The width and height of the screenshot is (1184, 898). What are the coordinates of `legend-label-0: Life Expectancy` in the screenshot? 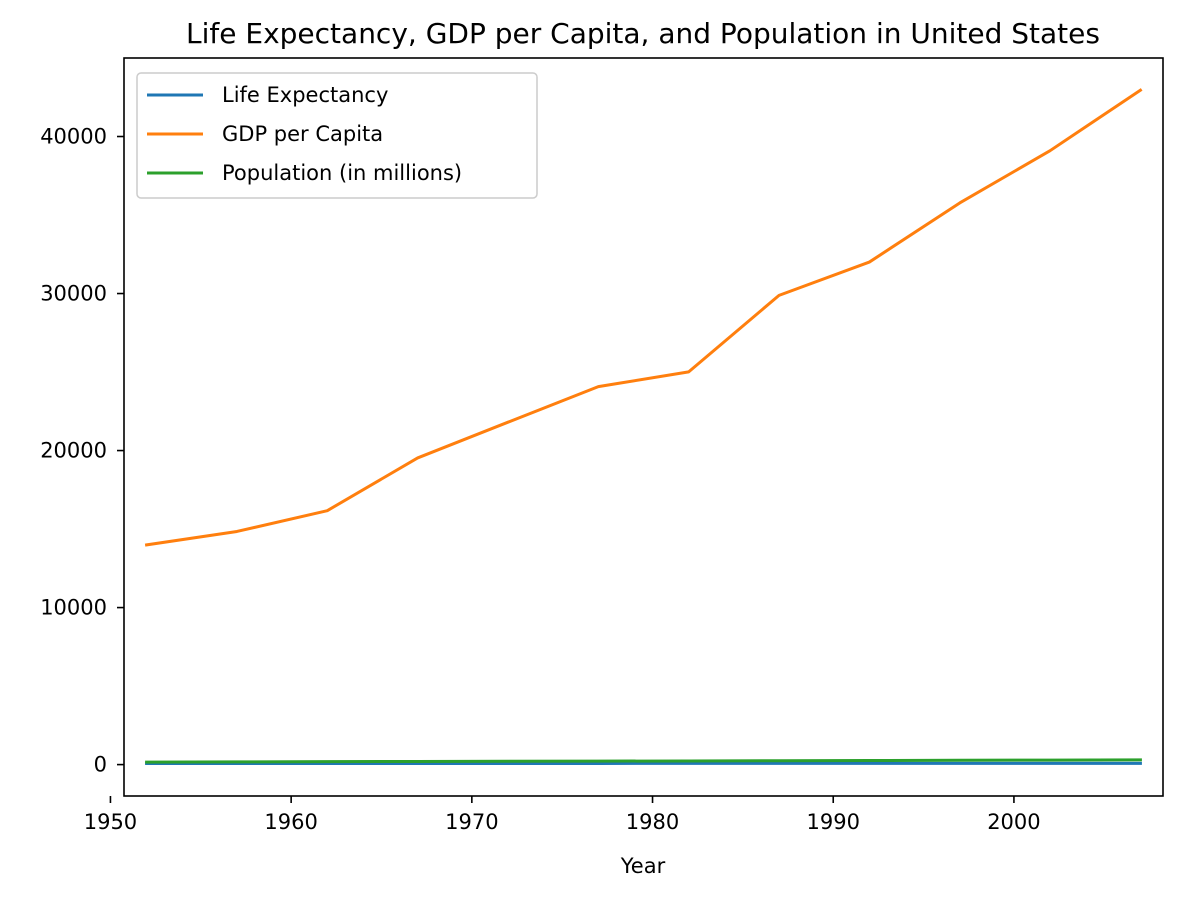 It's located at (305, 95).